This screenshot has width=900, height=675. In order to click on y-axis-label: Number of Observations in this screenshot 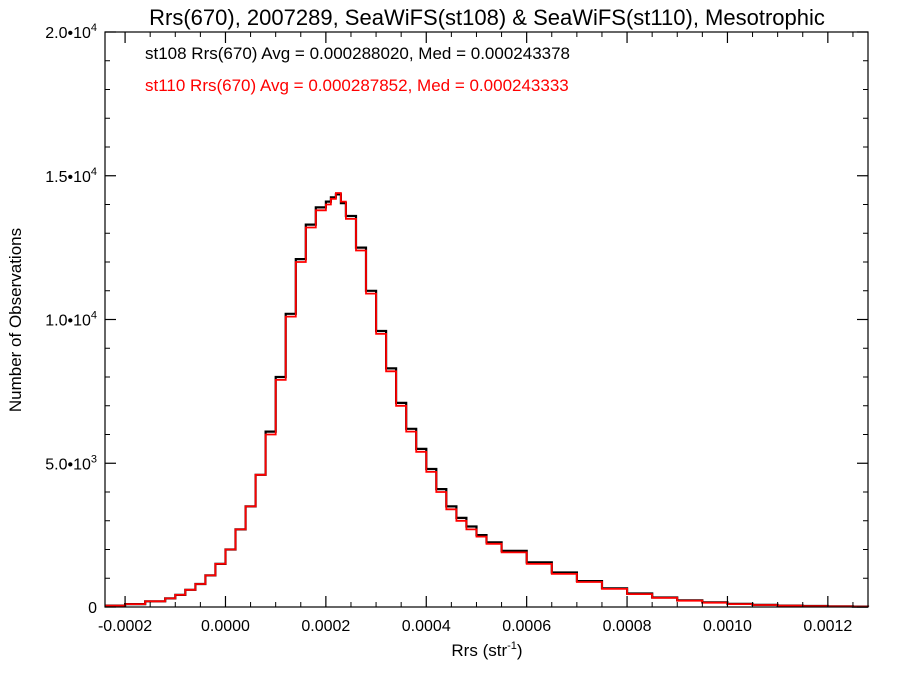, I will do `click(15, 320)`.